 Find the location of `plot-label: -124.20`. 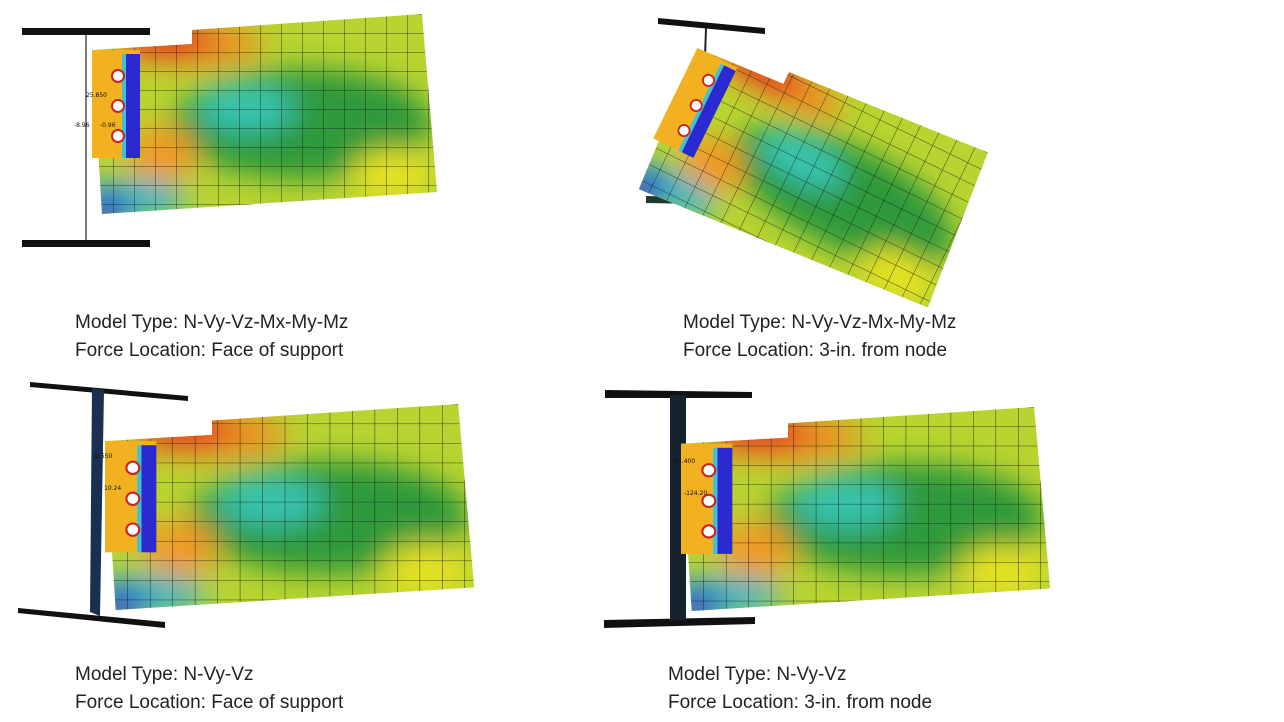

plot-label: -124.20 is located at coordinates (695, 493).